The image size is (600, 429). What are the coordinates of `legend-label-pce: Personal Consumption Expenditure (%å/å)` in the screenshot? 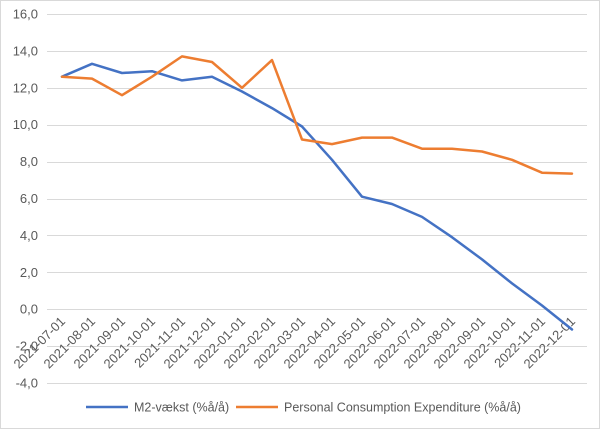 It's located at (402, 408).